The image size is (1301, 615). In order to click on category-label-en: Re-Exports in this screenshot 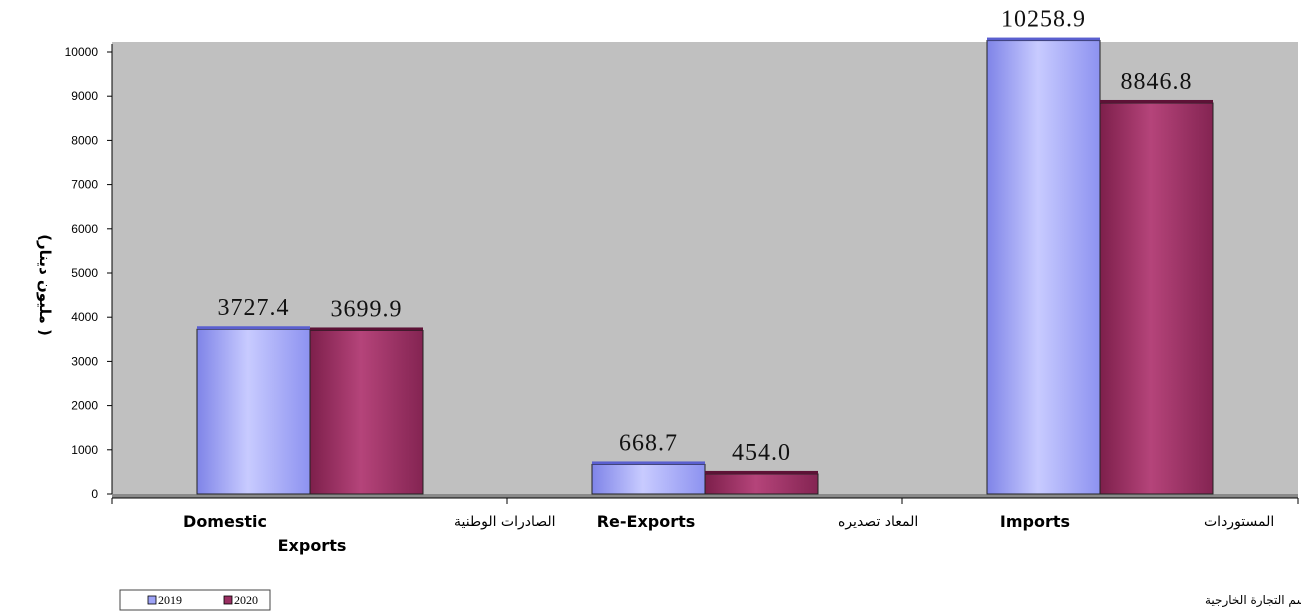, I will do `click(646, 521)`.